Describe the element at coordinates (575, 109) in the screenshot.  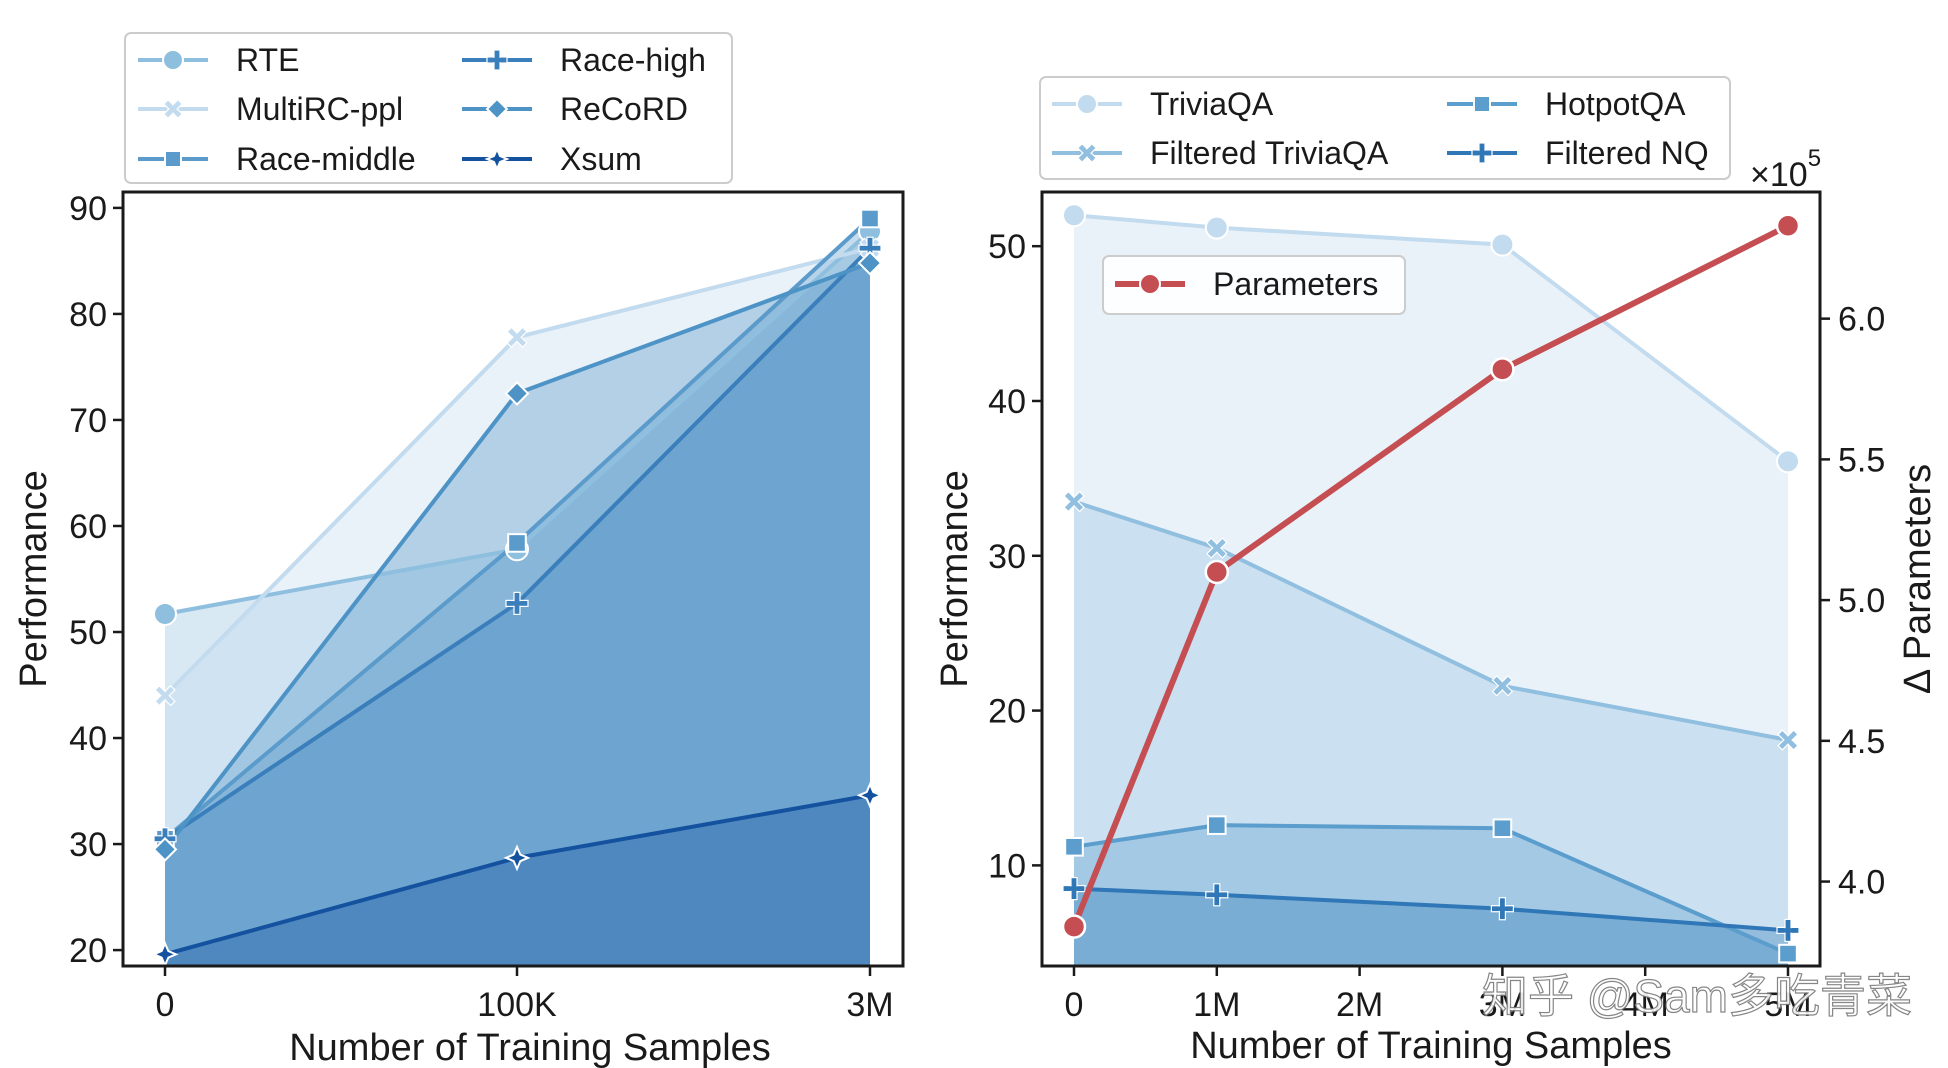
I see `legend-item-record: ReCoRD` at that location.